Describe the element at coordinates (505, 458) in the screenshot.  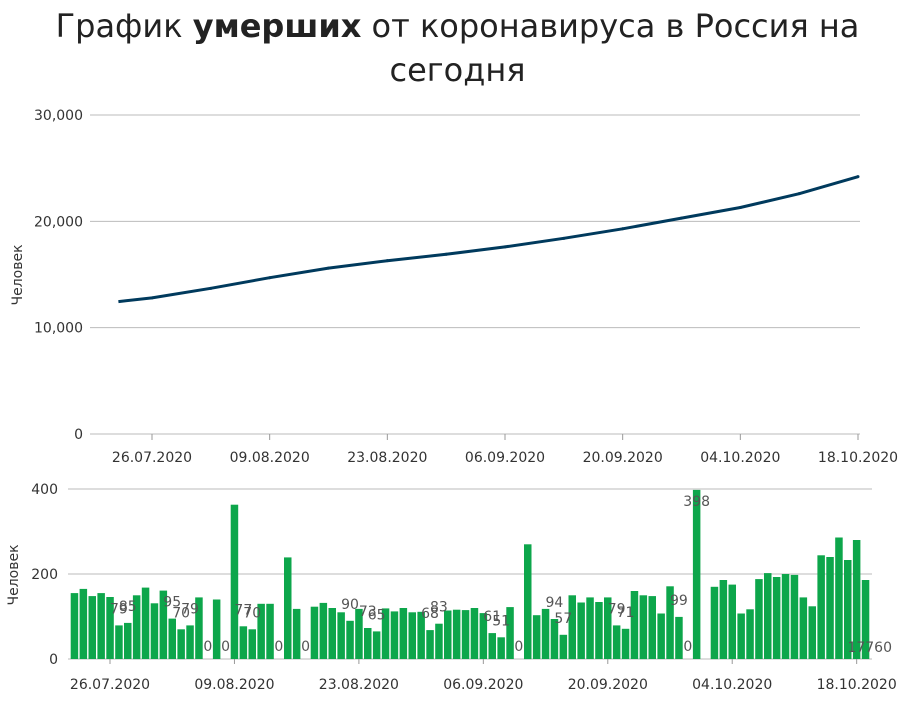
I see `line-chart-x-tick-label: 06.09.2020` at that location.